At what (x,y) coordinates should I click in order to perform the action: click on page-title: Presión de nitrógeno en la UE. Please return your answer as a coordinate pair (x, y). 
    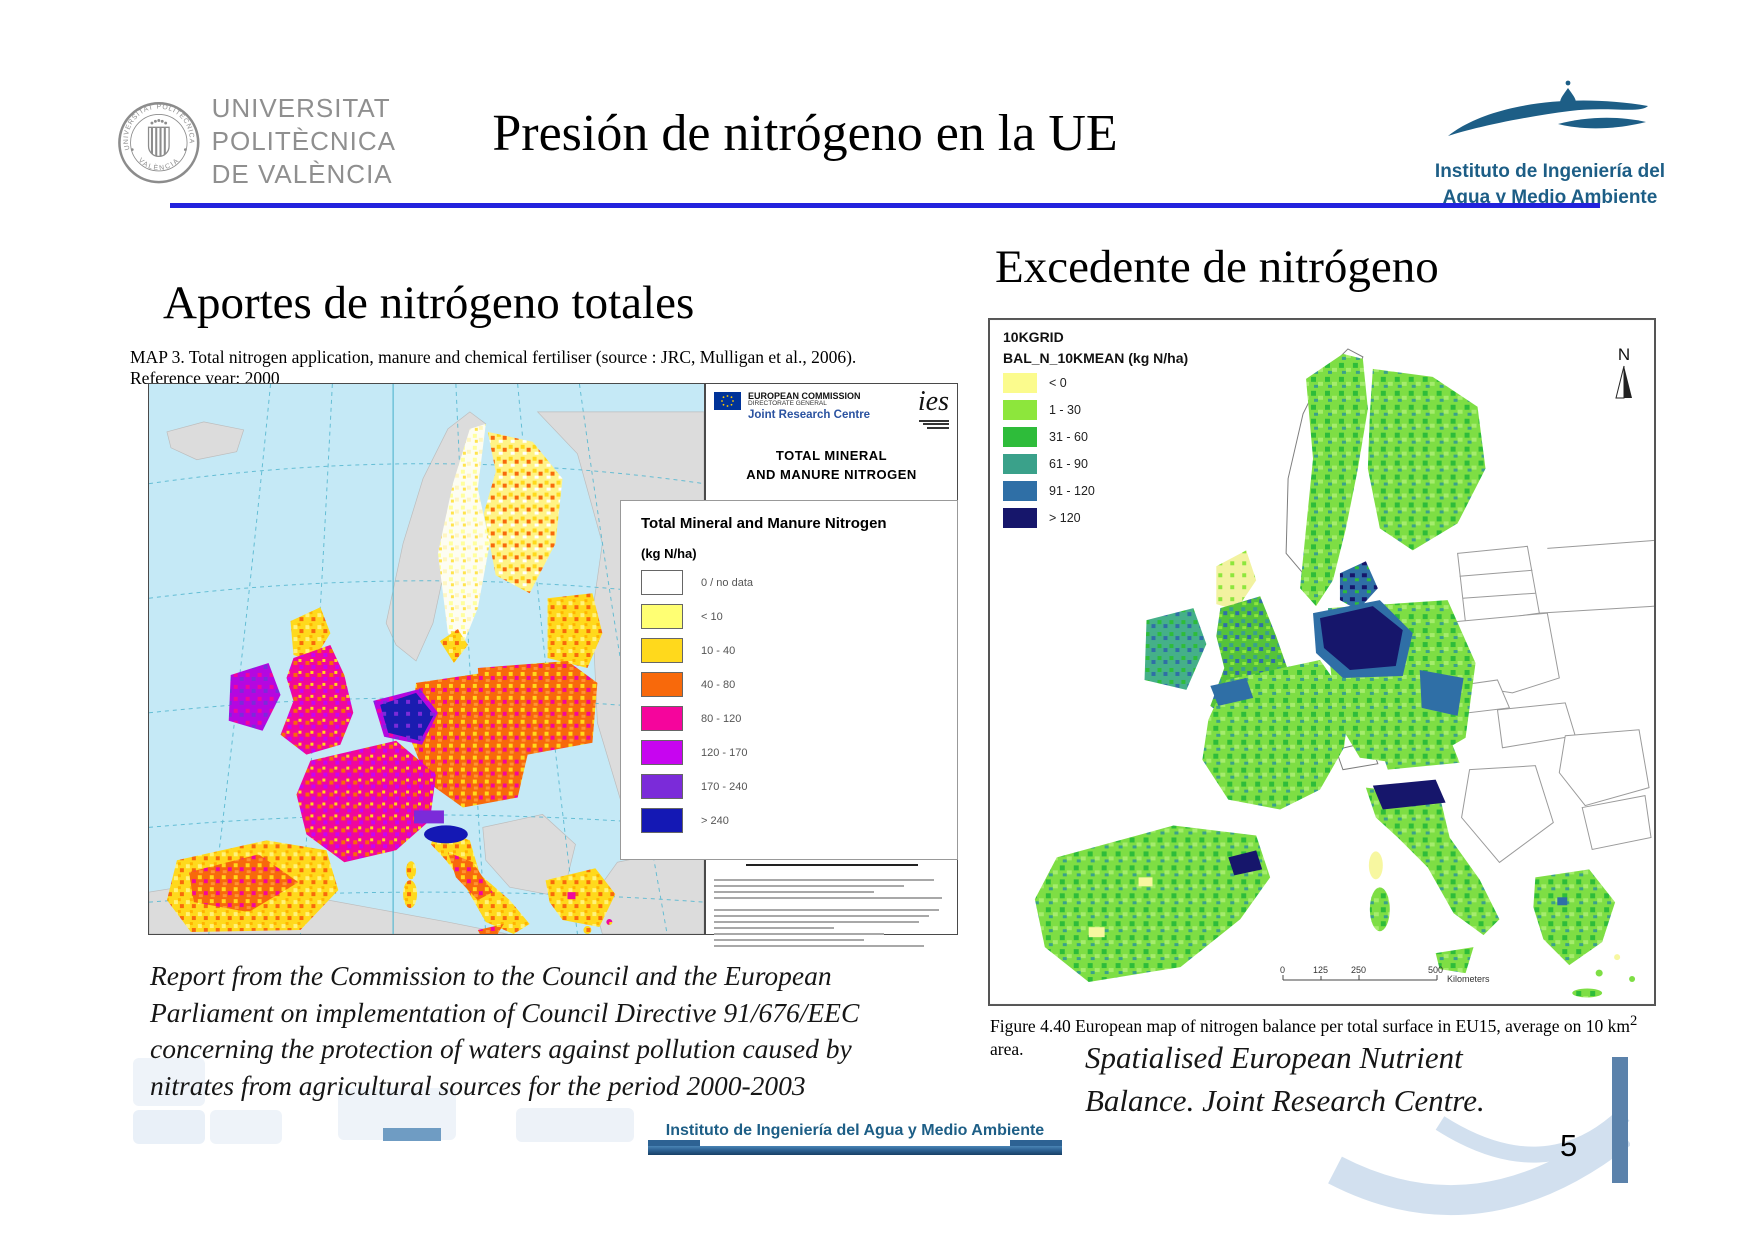
    Looking at the image, I should click on (805, 133).